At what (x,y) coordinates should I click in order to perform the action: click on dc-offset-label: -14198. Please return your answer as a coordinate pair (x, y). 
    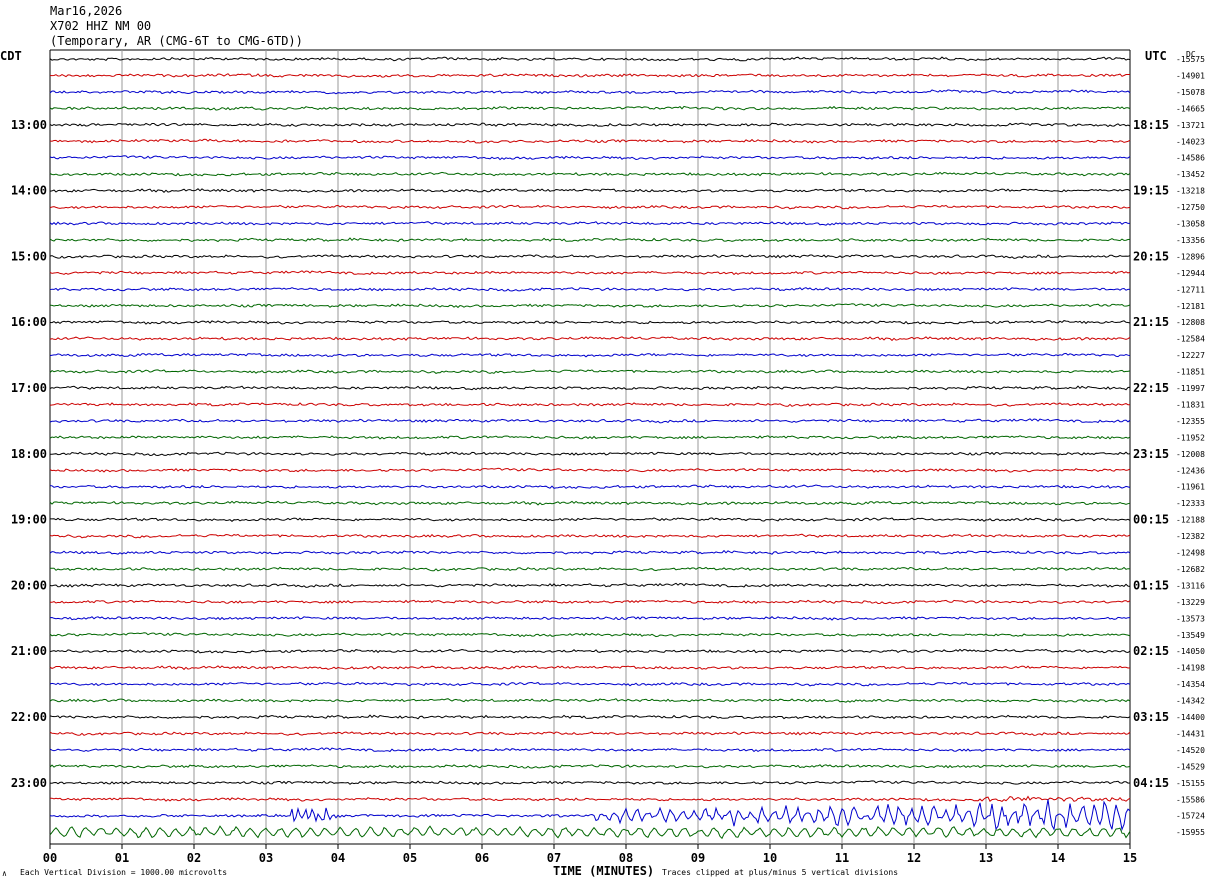
    Looking at the image, I should click on (1190, 668).